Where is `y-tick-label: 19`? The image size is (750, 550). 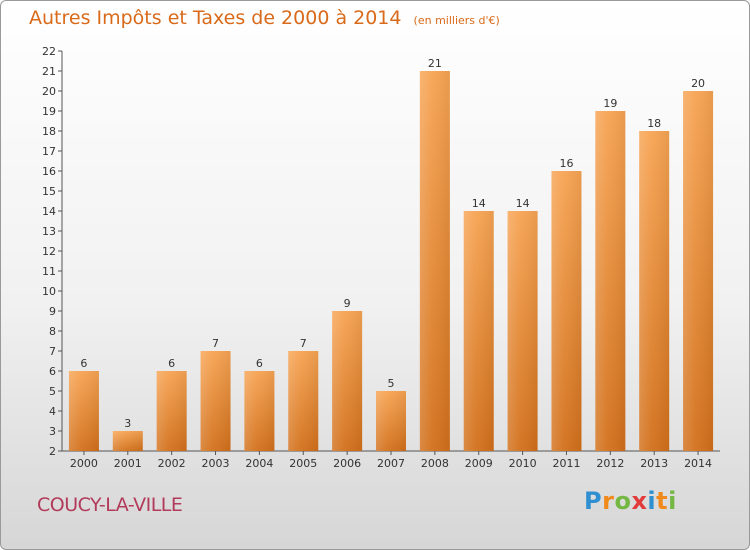 y-tick-label: 19 is located at coordinates (49, 111).